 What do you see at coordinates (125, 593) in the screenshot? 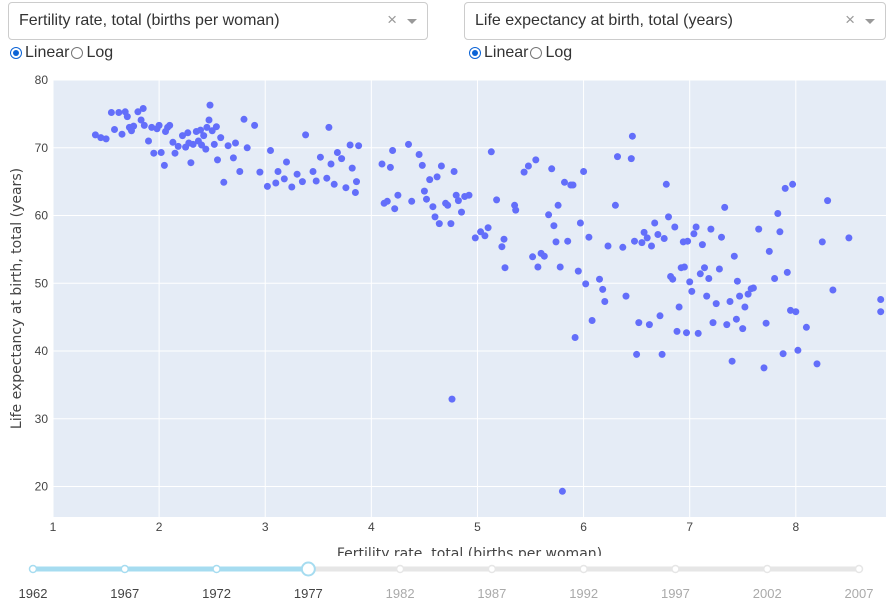
I see `slider-mark-label: 1967` at bounding box center [125, 593].